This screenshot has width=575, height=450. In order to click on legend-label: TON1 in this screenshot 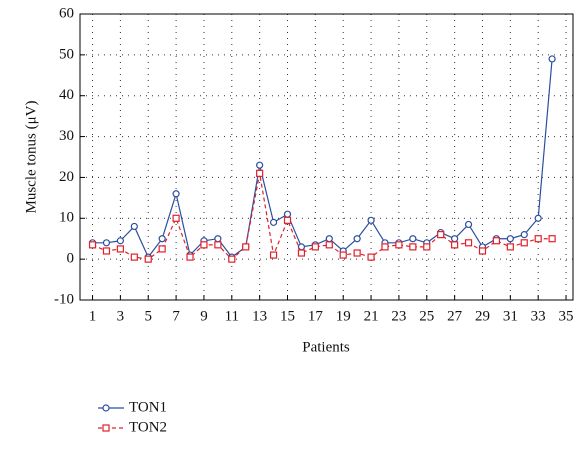, I will do `click(148, 407)`.